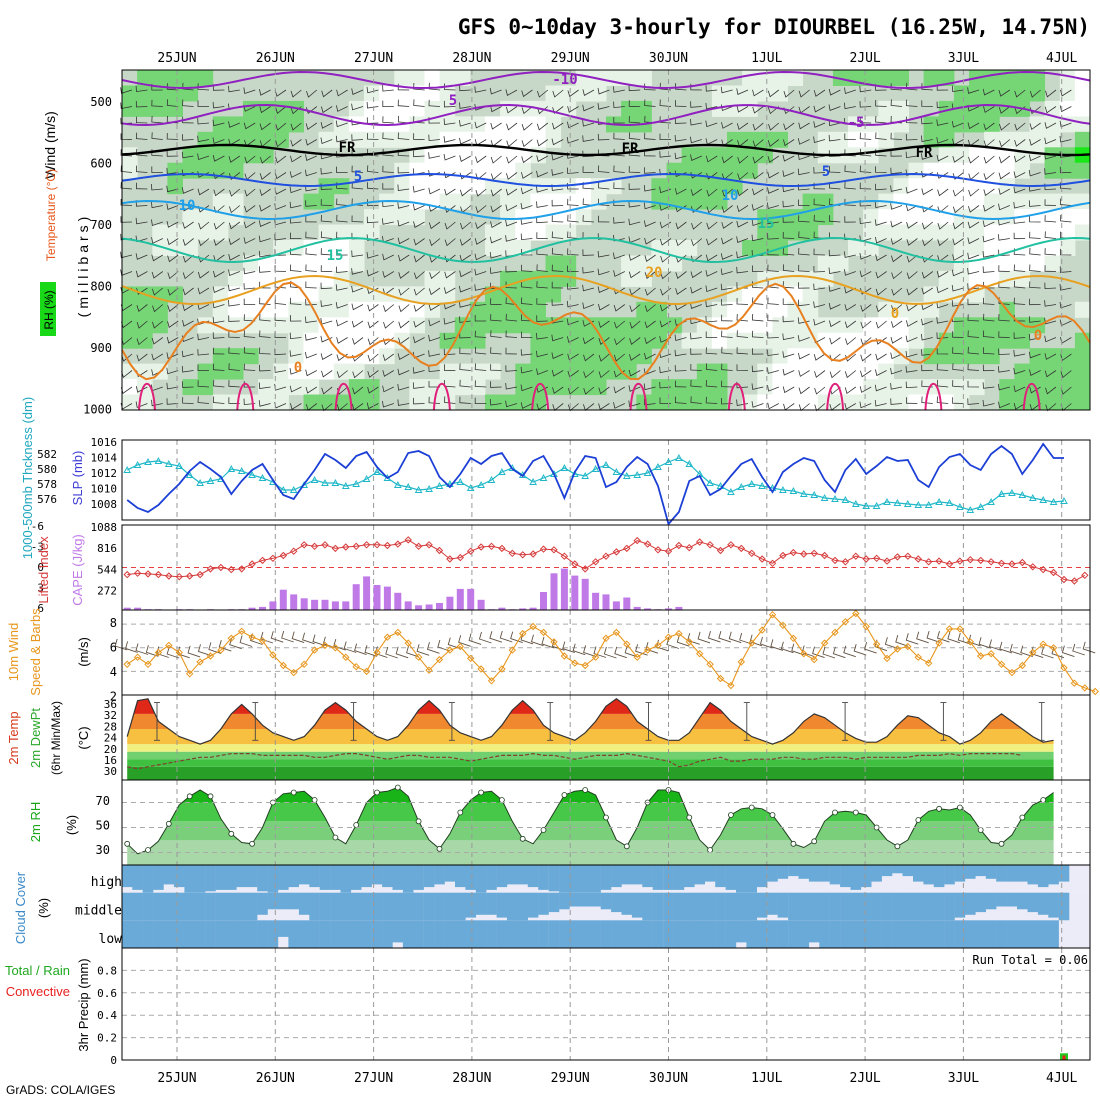  What do you see at coordinates (570, 1078) in the screenshot?
I see `day-label-bottom: 29JUN` at bounding box center [570, 1078].